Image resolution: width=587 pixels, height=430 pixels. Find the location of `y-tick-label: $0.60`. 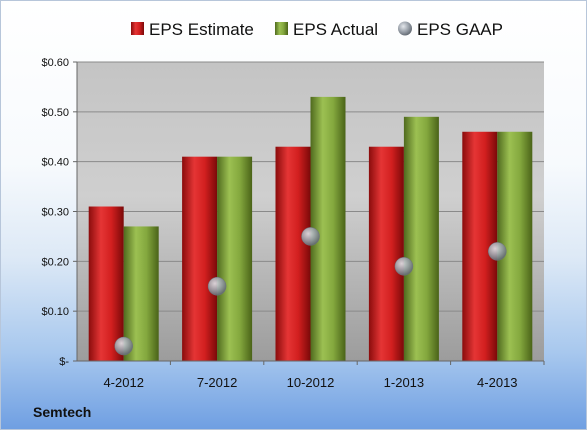

y-tick-label: $0.60 is located at coordinates (55, 63).